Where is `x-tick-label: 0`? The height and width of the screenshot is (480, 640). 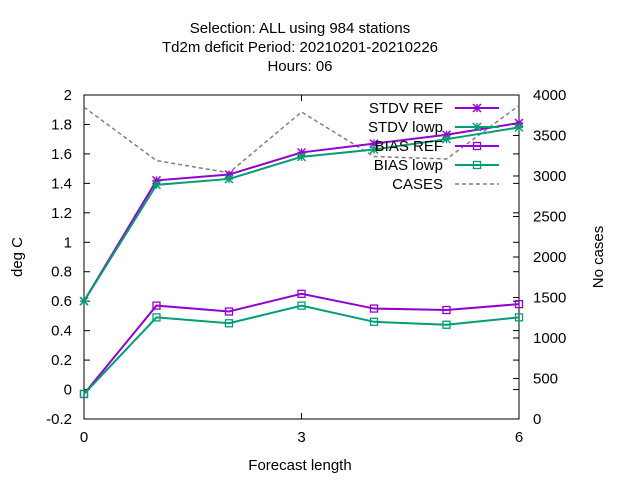
x-tick-label: 0 is located at coordinates (84, 437).